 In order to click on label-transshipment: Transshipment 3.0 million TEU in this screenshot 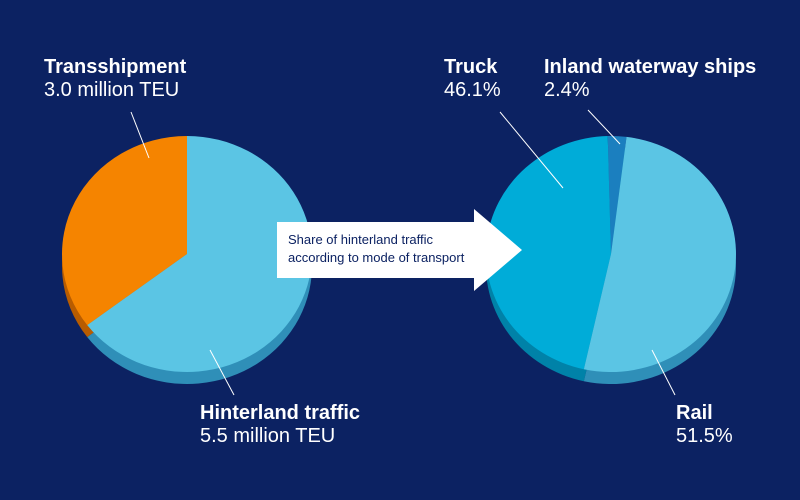, I will do `click(115, 79)`.